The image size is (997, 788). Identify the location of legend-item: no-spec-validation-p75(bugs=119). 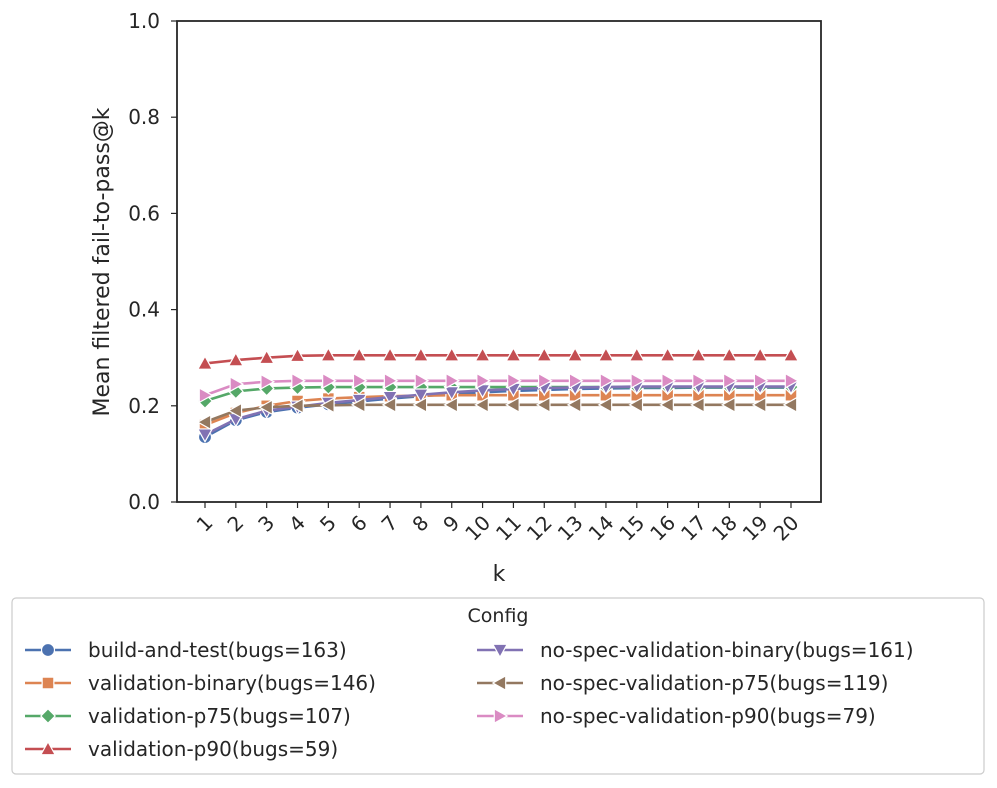
(682, 683).